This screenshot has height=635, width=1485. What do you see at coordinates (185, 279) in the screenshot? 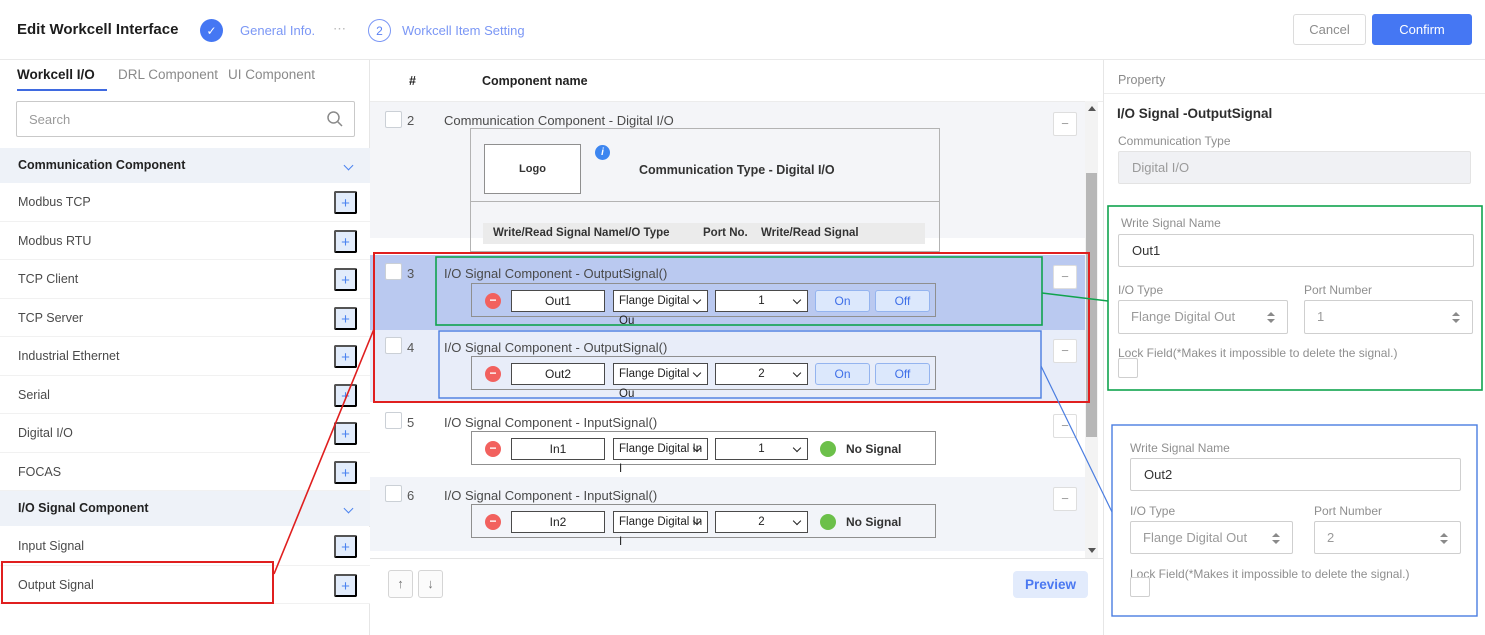
I see `sidebar-item-tcp-client: TCP Client +` at bounding box center [185, 279].